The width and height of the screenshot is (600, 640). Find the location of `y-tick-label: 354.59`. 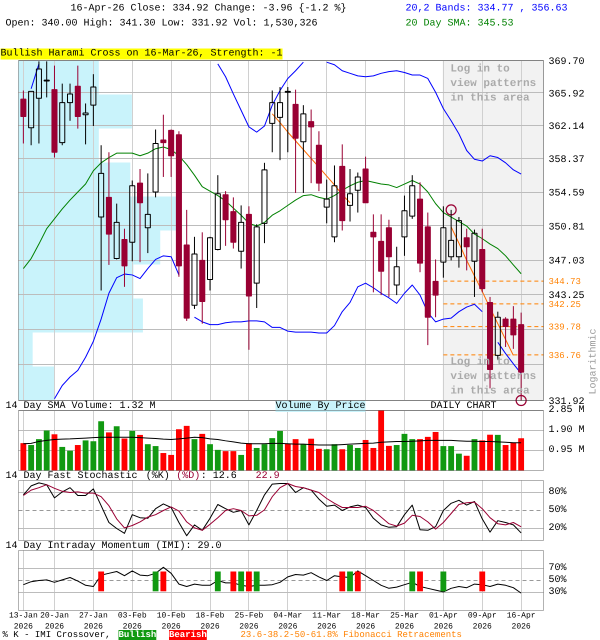

y-tick-label: 354.59 is located at coordinates (566, 194).